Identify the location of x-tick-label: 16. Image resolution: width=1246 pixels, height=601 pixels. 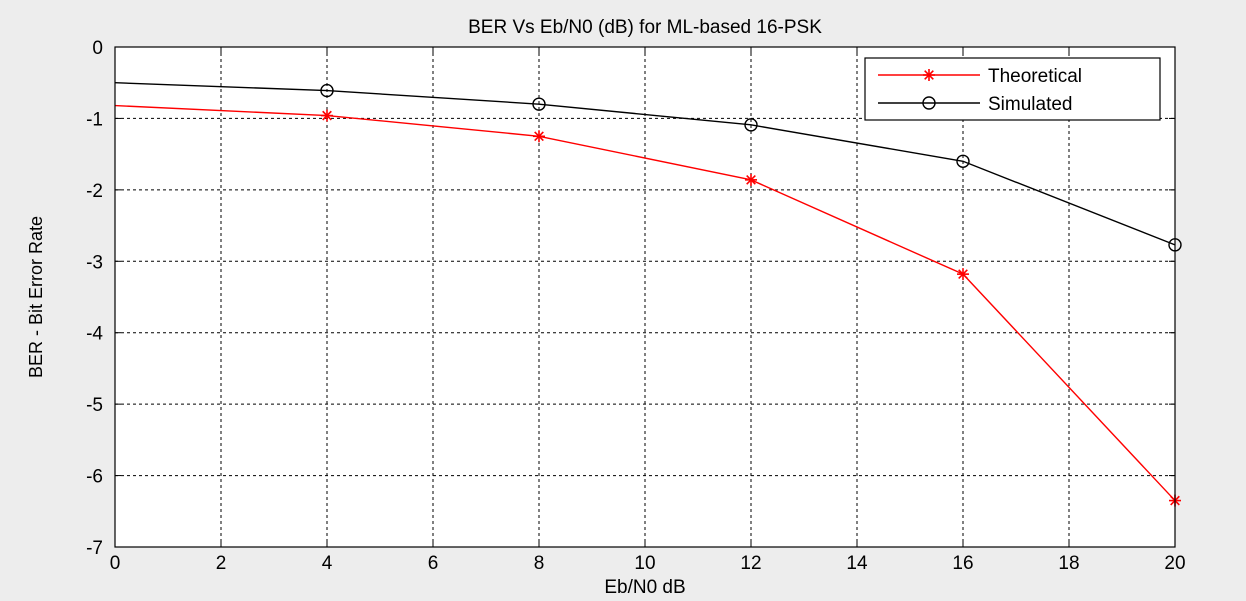
(962, 563).